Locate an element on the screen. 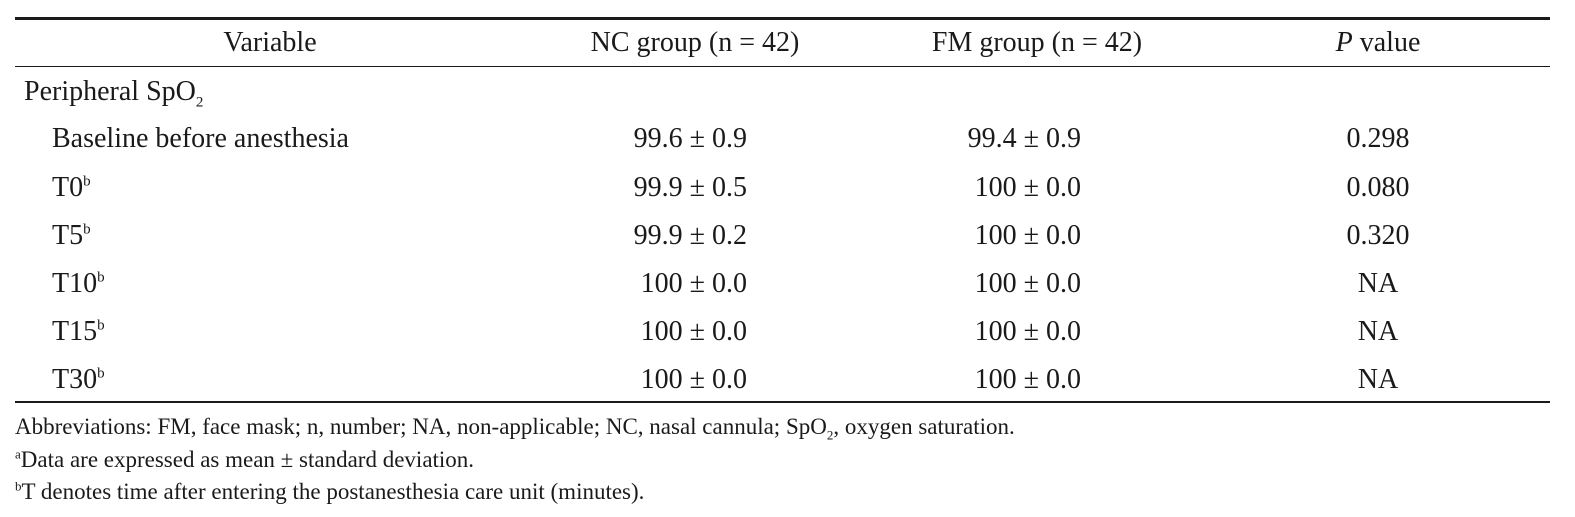  row-label: T30b is located at coordinates (78, 380).